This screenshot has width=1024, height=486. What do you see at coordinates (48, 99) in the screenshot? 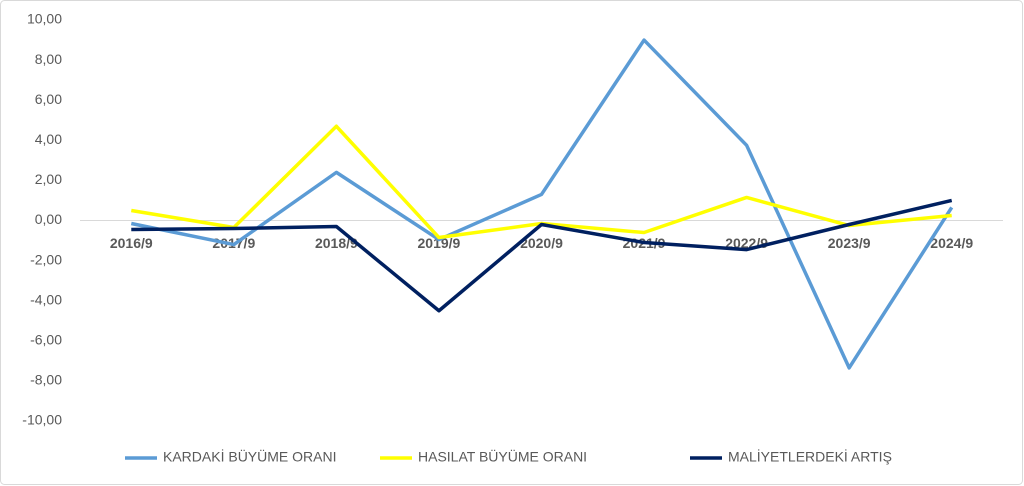
I see `y-tick-label: 6,00` at bounding box center [48, 99].